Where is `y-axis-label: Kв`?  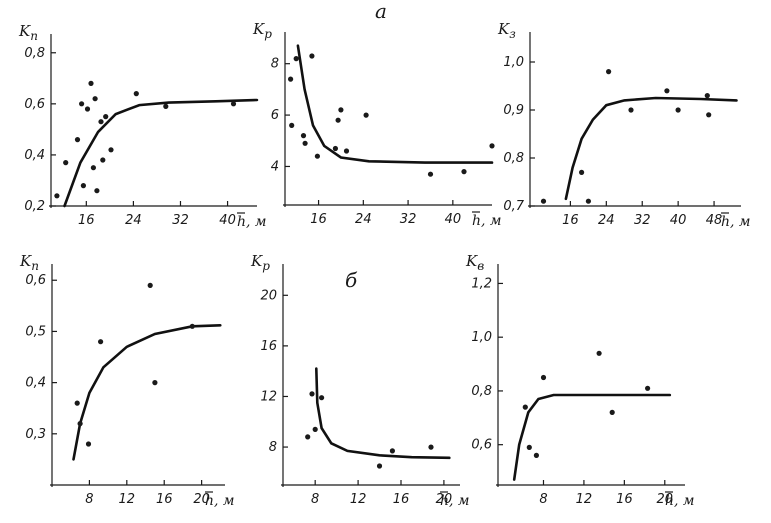 y-axis-label: Kв is located at coordinates (474, 262).